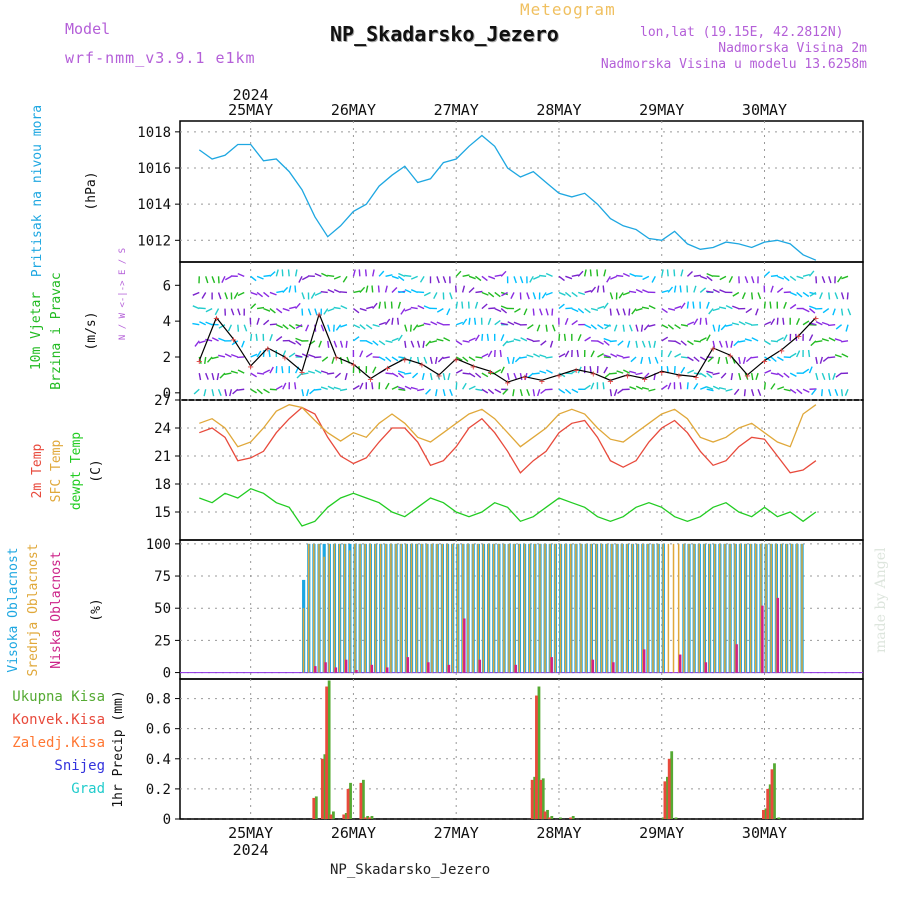 This screenshot has height=900, width=900. I want to click on ytick-label-wind: 4, so click(167, 322).